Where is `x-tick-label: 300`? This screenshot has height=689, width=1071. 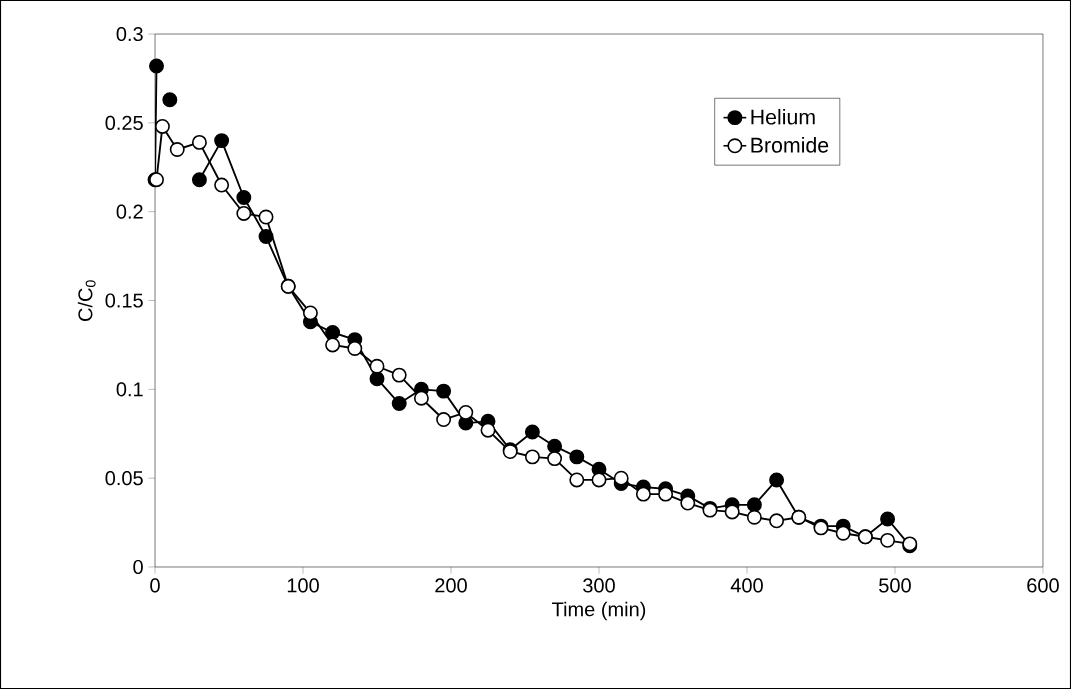
x-tick-label: 300 is located at coordinates (599, 585).